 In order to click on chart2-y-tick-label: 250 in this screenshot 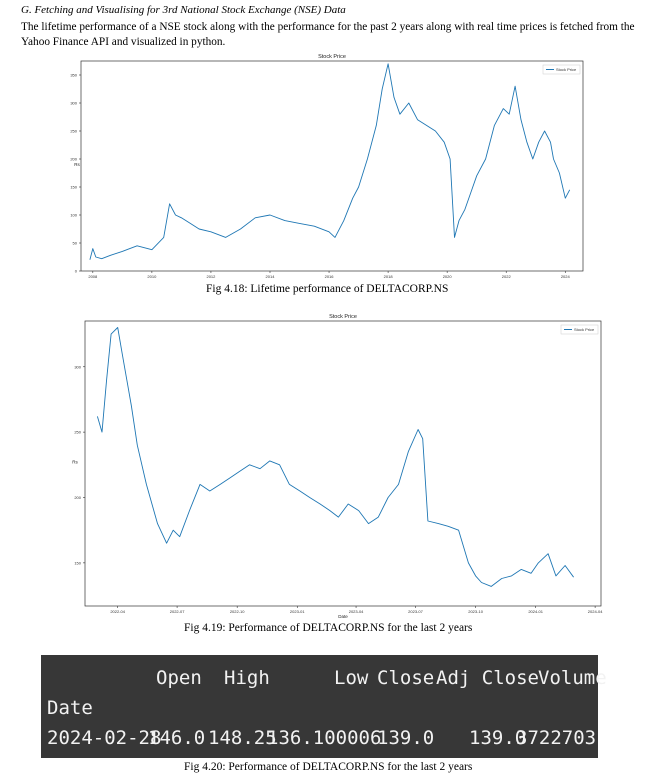, I will do `click(77, 432)`.